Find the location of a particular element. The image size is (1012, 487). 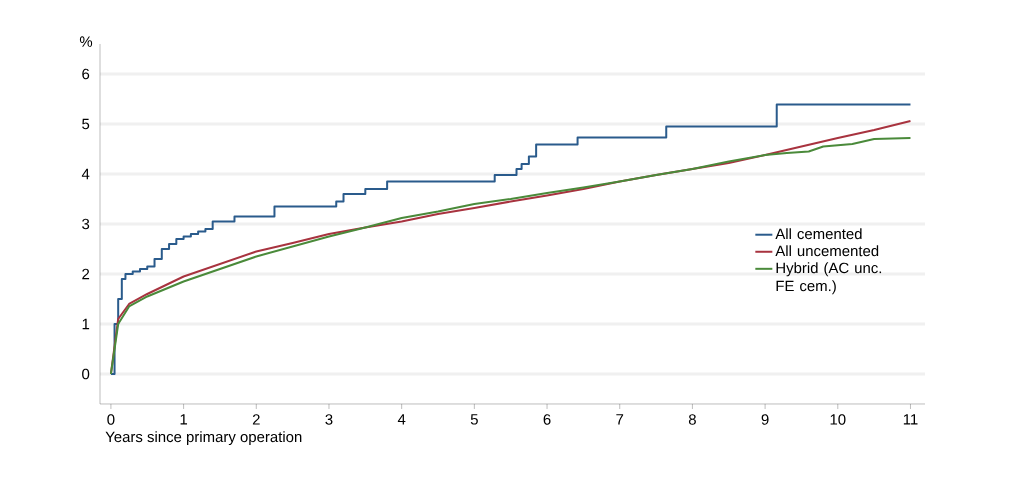

y-tick-label: 0 is located at coordinates (86, 374).